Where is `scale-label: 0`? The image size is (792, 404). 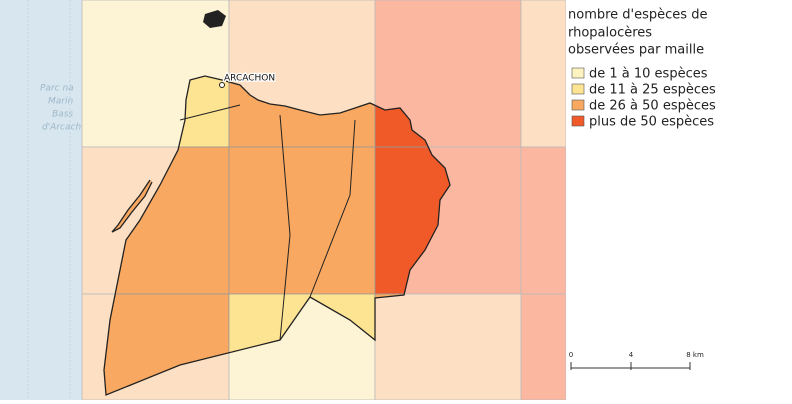
scale-label: 0 is located at coordinates (571, 355).